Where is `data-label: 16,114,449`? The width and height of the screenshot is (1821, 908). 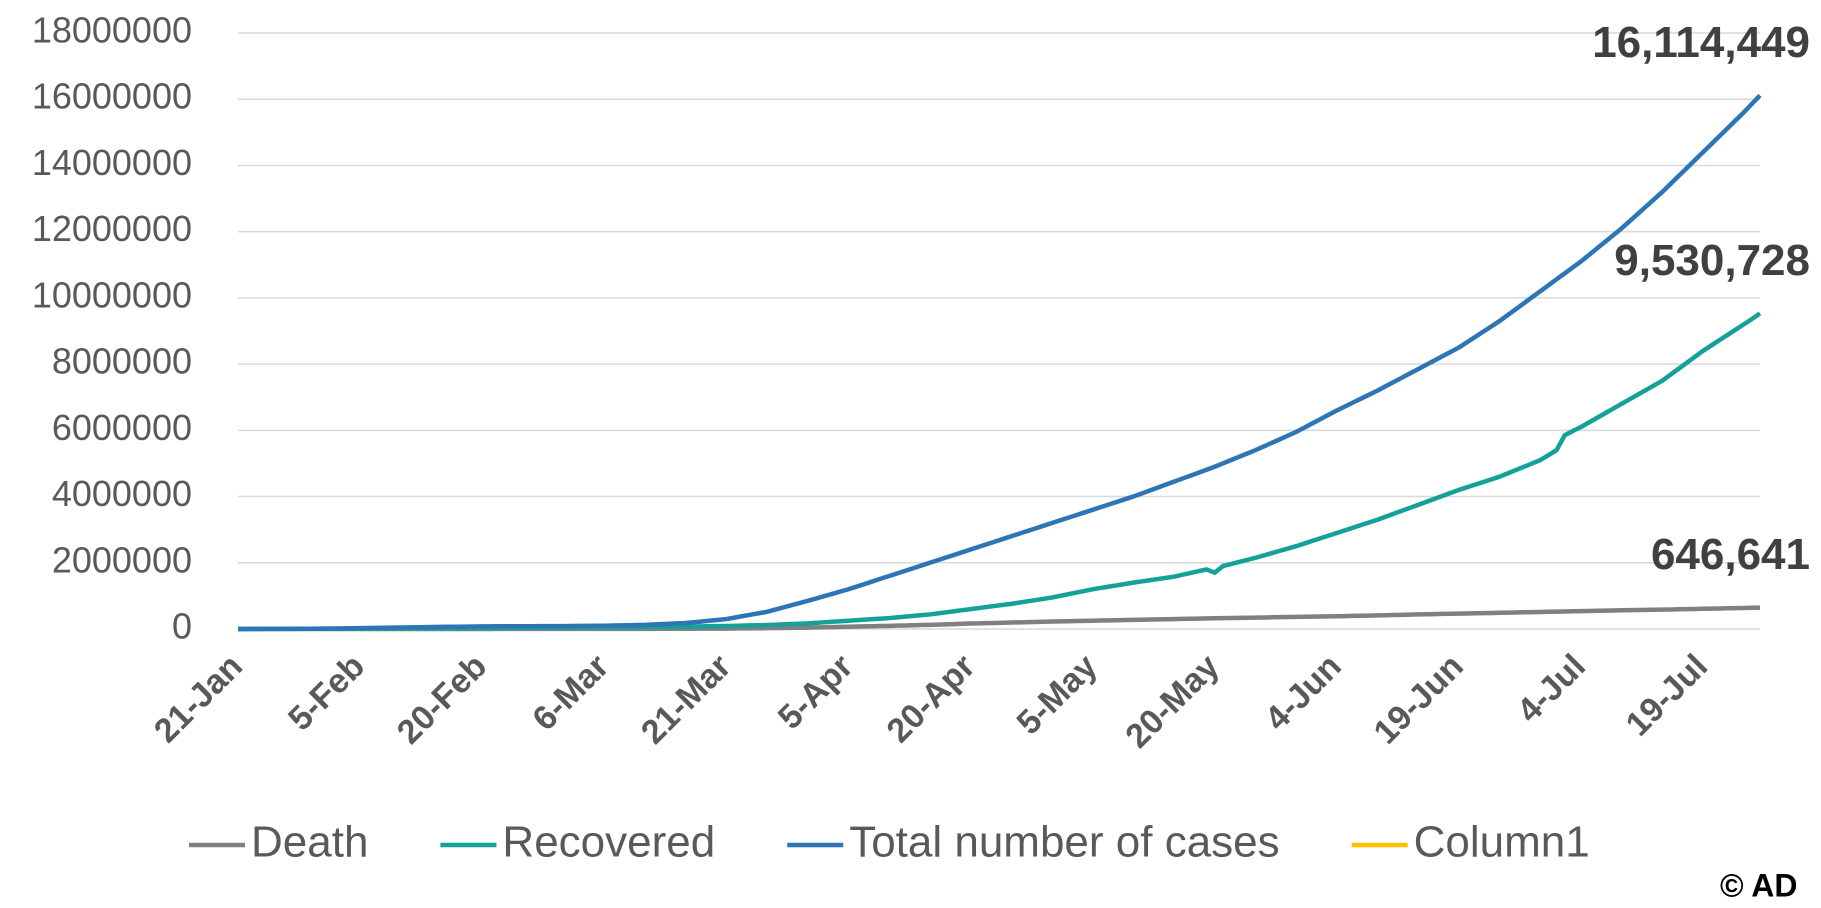 data-label: 16,114,449 is located at coordinates (1701, 42).